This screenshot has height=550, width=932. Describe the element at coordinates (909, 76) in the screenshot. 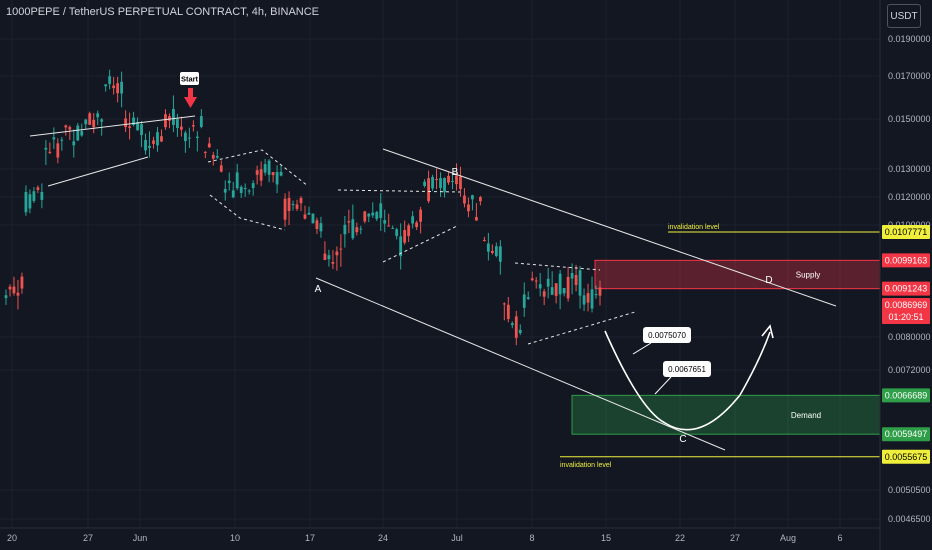

I see `price-tick-label: 0.0170000` at that location.